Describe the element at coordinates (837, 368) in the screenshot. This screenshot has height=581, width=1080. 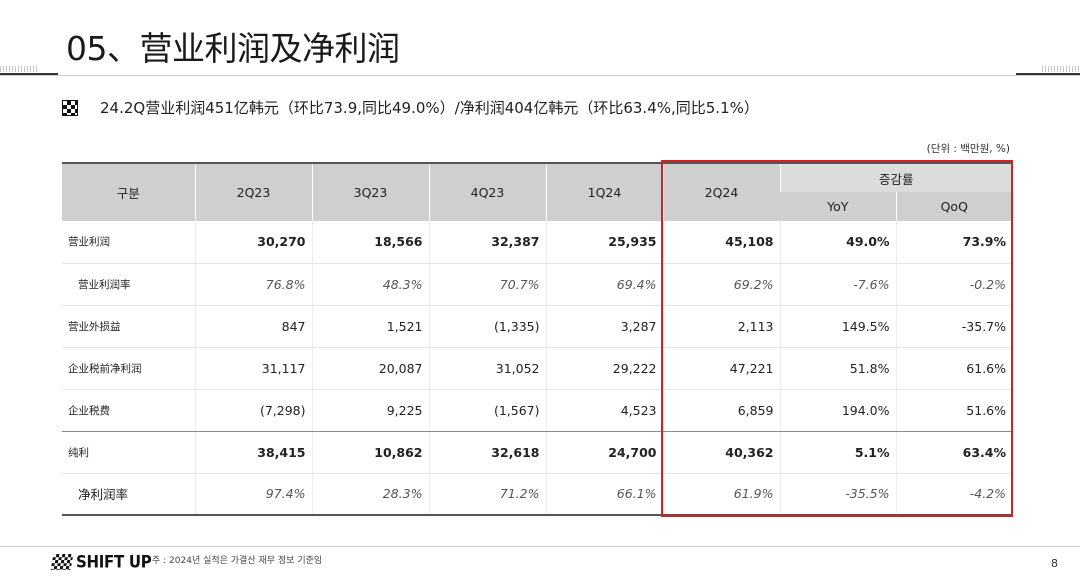
I see `table-cell: 51.8%` at that location.